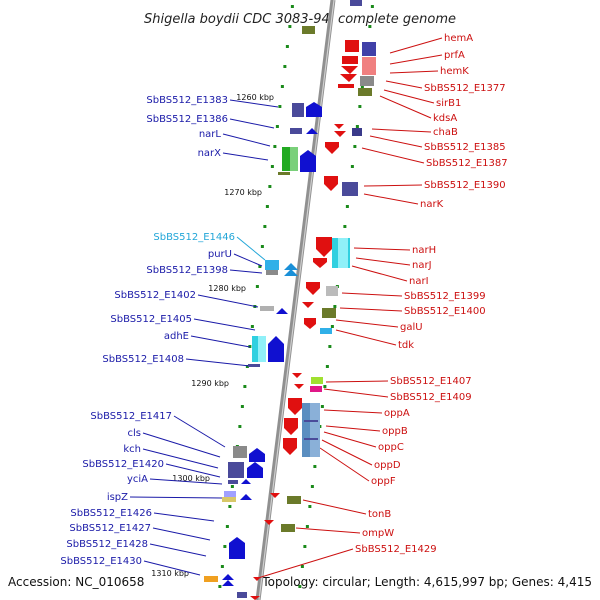 The width and height of the screenshot is (600, 600). What do you see at coordinates (237, 548) in the screenshot?
I see `E1428-arrow` at bounding box center [237, 548].